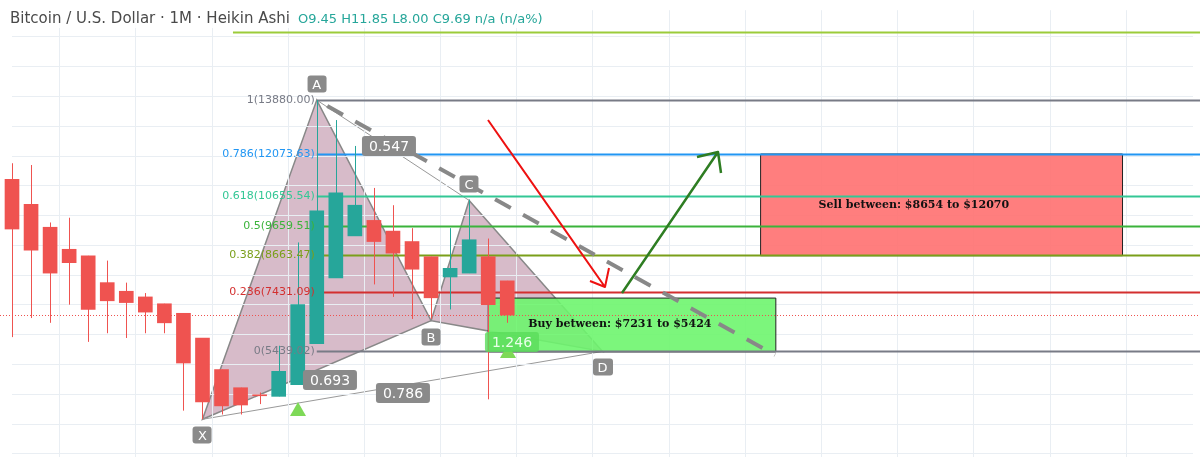 This screenshot has width=1200, height=467. Describe the element at coordinates (420, 18) in the screenshot. I see `chart-subtitle: O9.45 H11.85 L8.00 C9.69 n/a (n/a%)` at that location.